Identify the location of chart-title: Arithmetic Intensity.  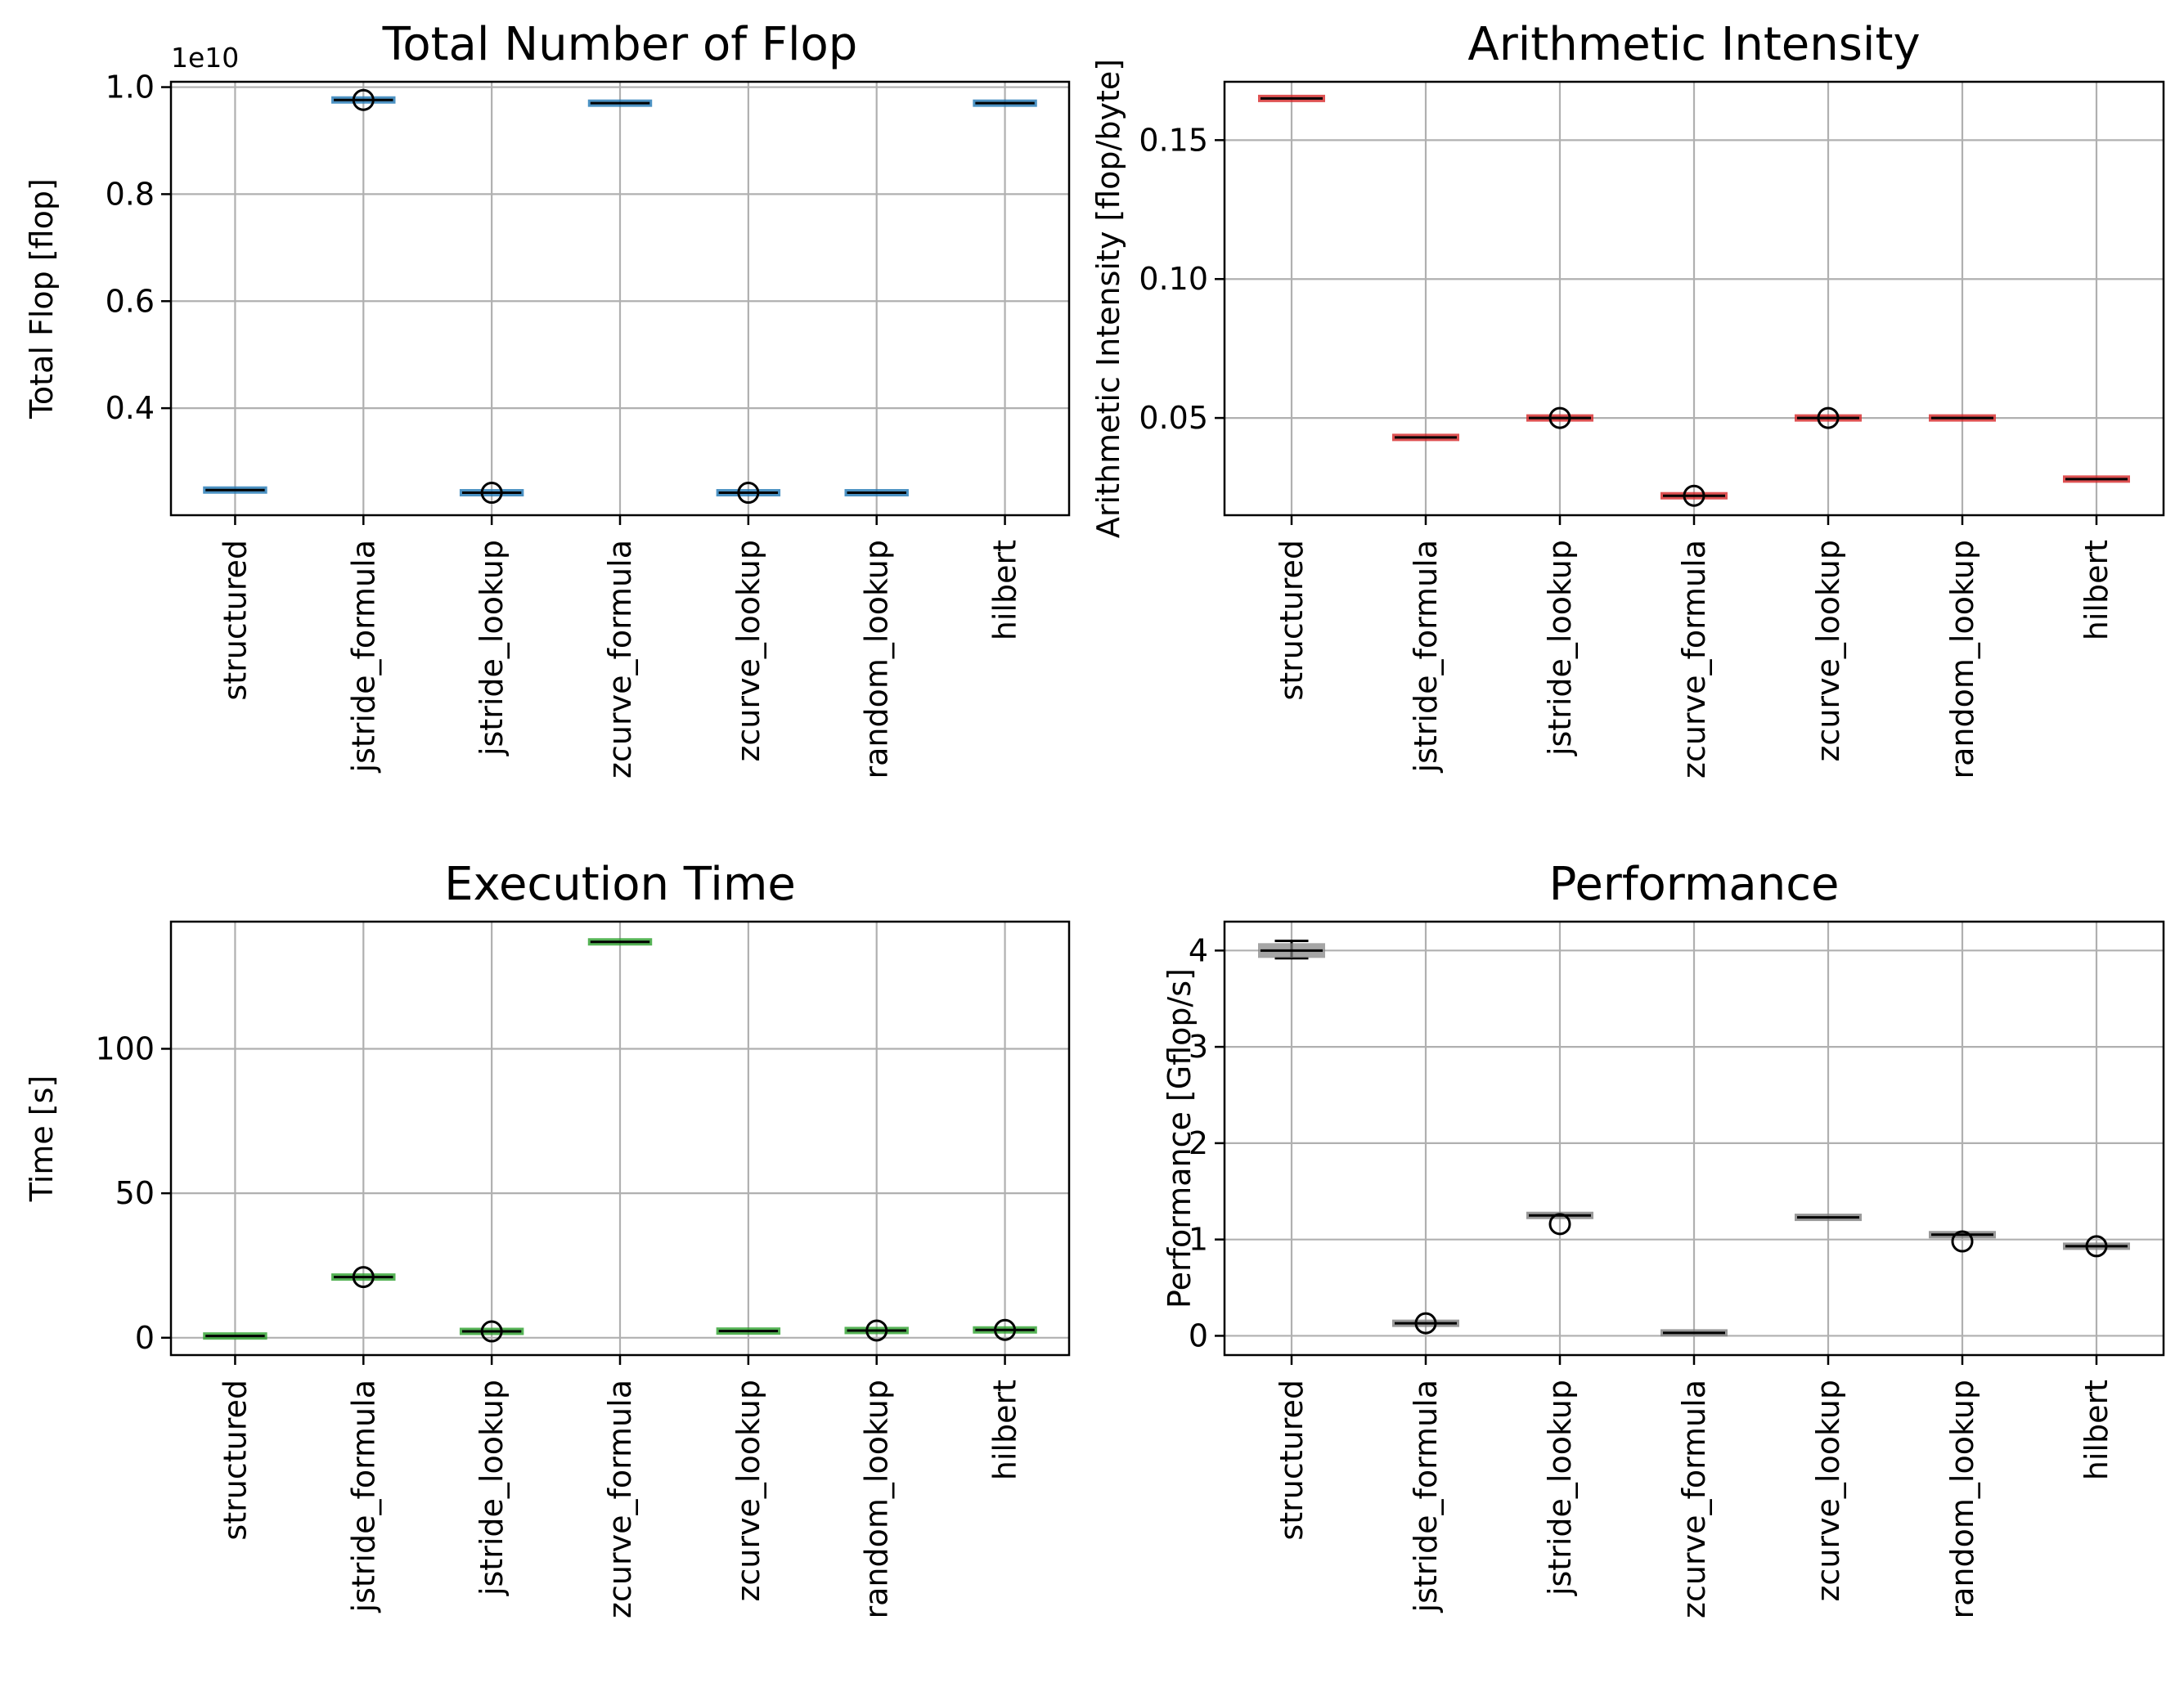
(1694, 44).